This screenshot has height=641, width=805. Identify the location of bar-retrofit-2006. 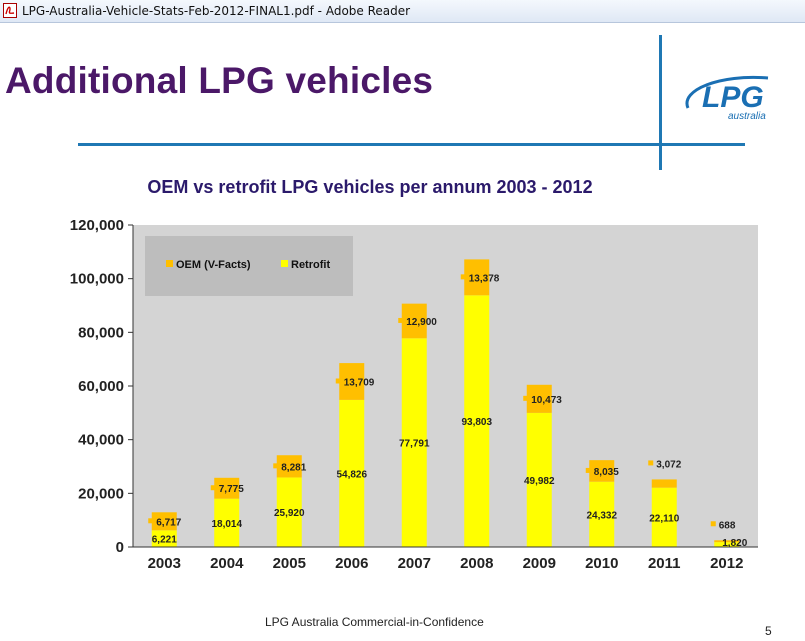
(352, 473).